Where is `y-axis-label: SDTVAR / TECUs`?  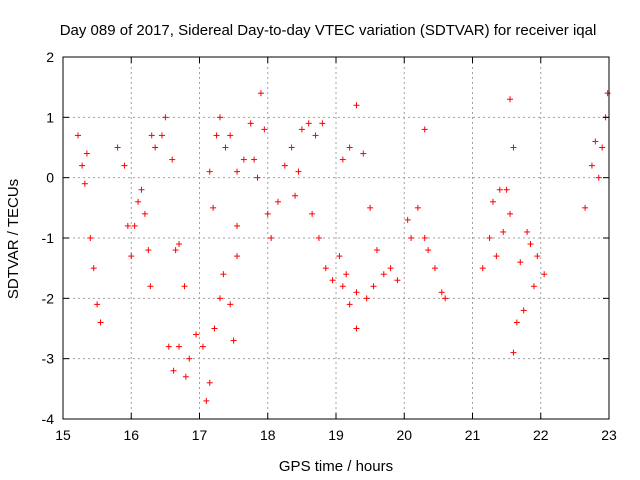
y-axis-label: SDTVAR / TECUs is located at coordinates (13, 239).